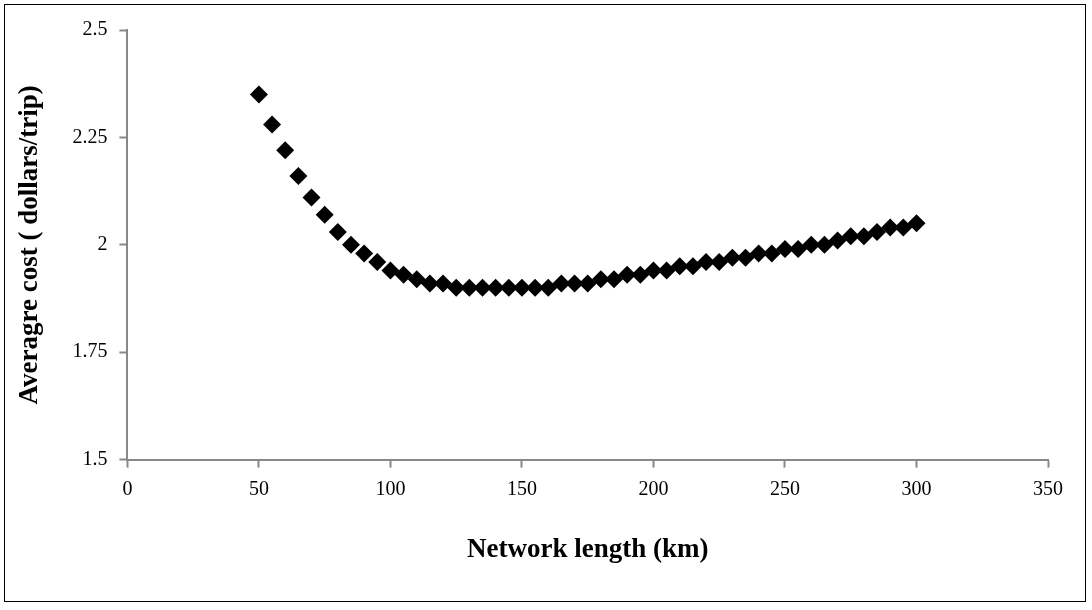  What do you see at coordinates (102, 243) in the screenshot?
I see `y-tick-label: 2` at bounding box center [102, 243].